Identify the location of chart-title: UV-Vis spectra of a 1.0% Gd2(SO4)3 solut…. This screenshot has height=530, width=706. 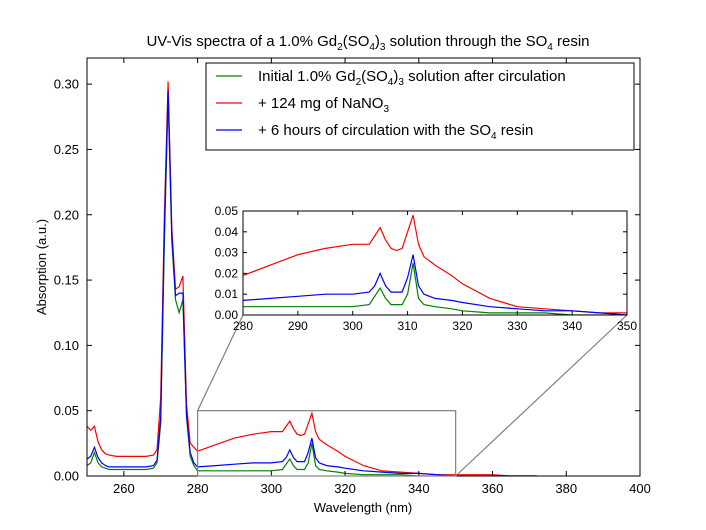
(367, 43).